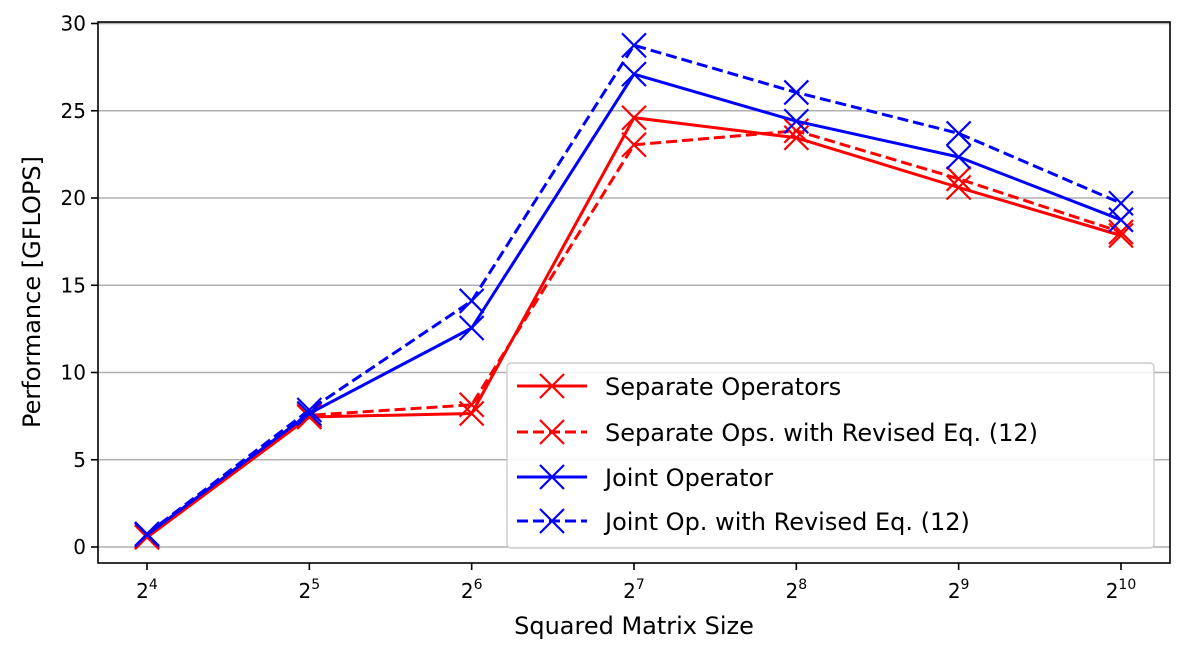 This screenshot has width=1185, height=655. I want to click on x-tick-label: 210, so click(1121, 590).